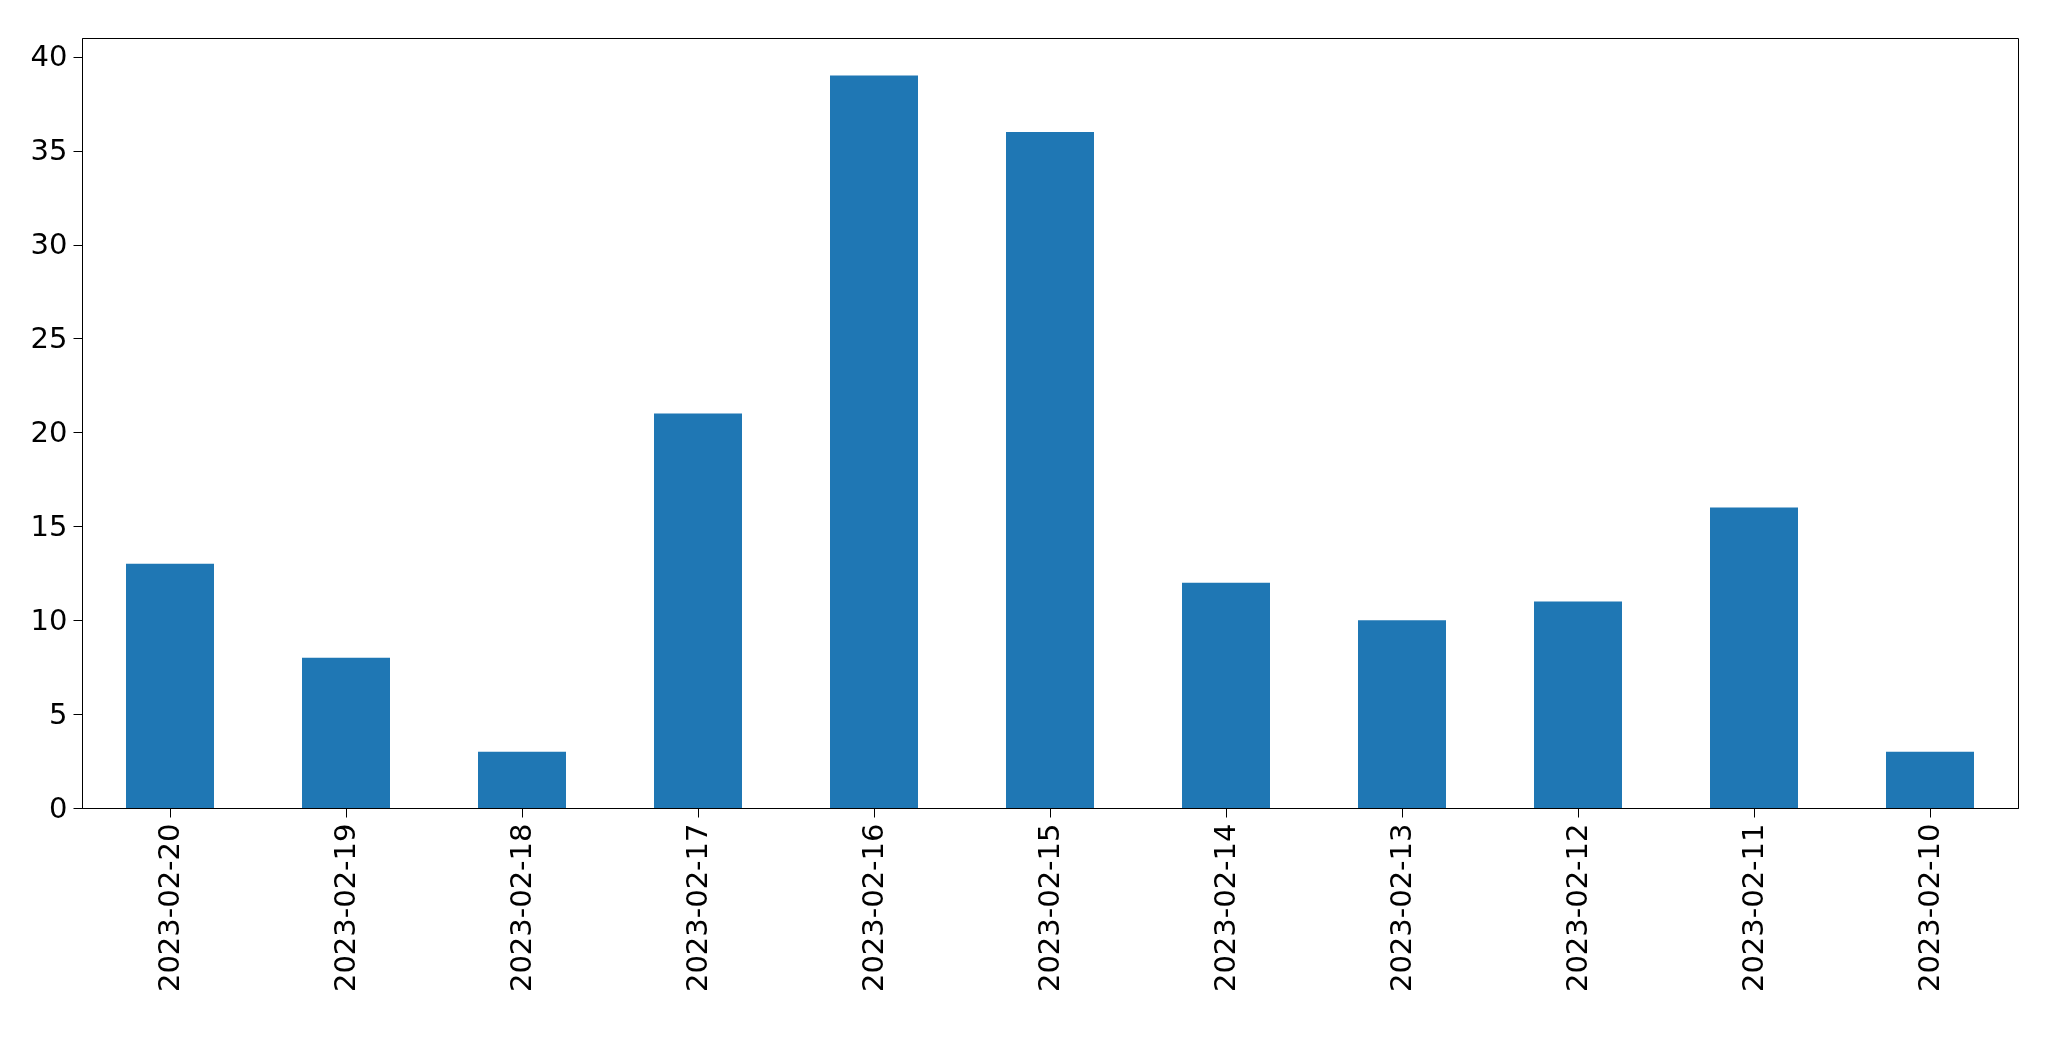 The image size is (2071, 1061). I want to click on y-tick-label: 10, so click(49, 619).